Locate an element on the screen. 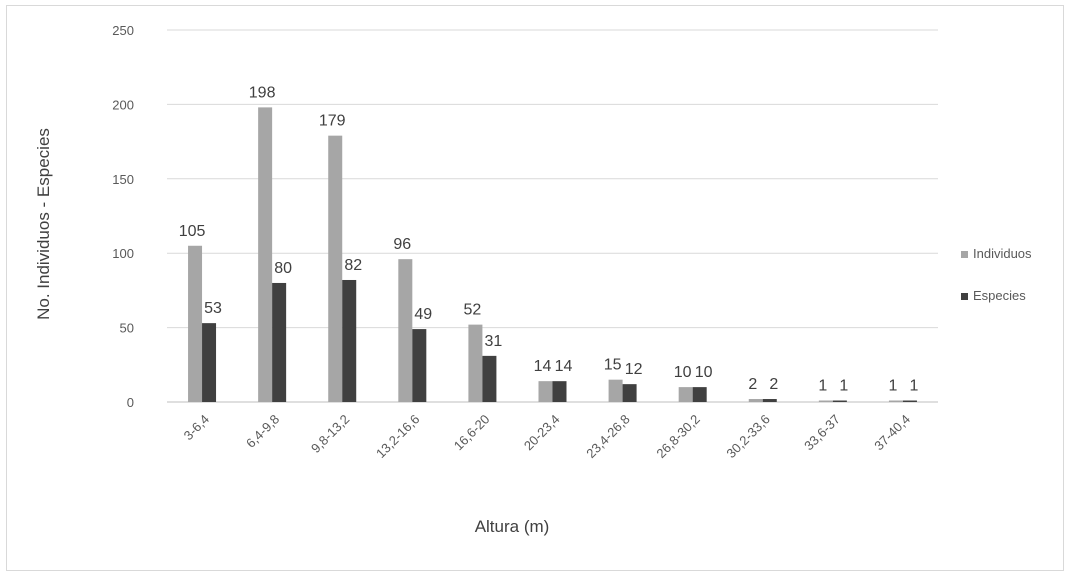 The height and width of the screenshot is (577, 1070). x-tick-label: 20-23,4 is located at coordinates (542, 433).